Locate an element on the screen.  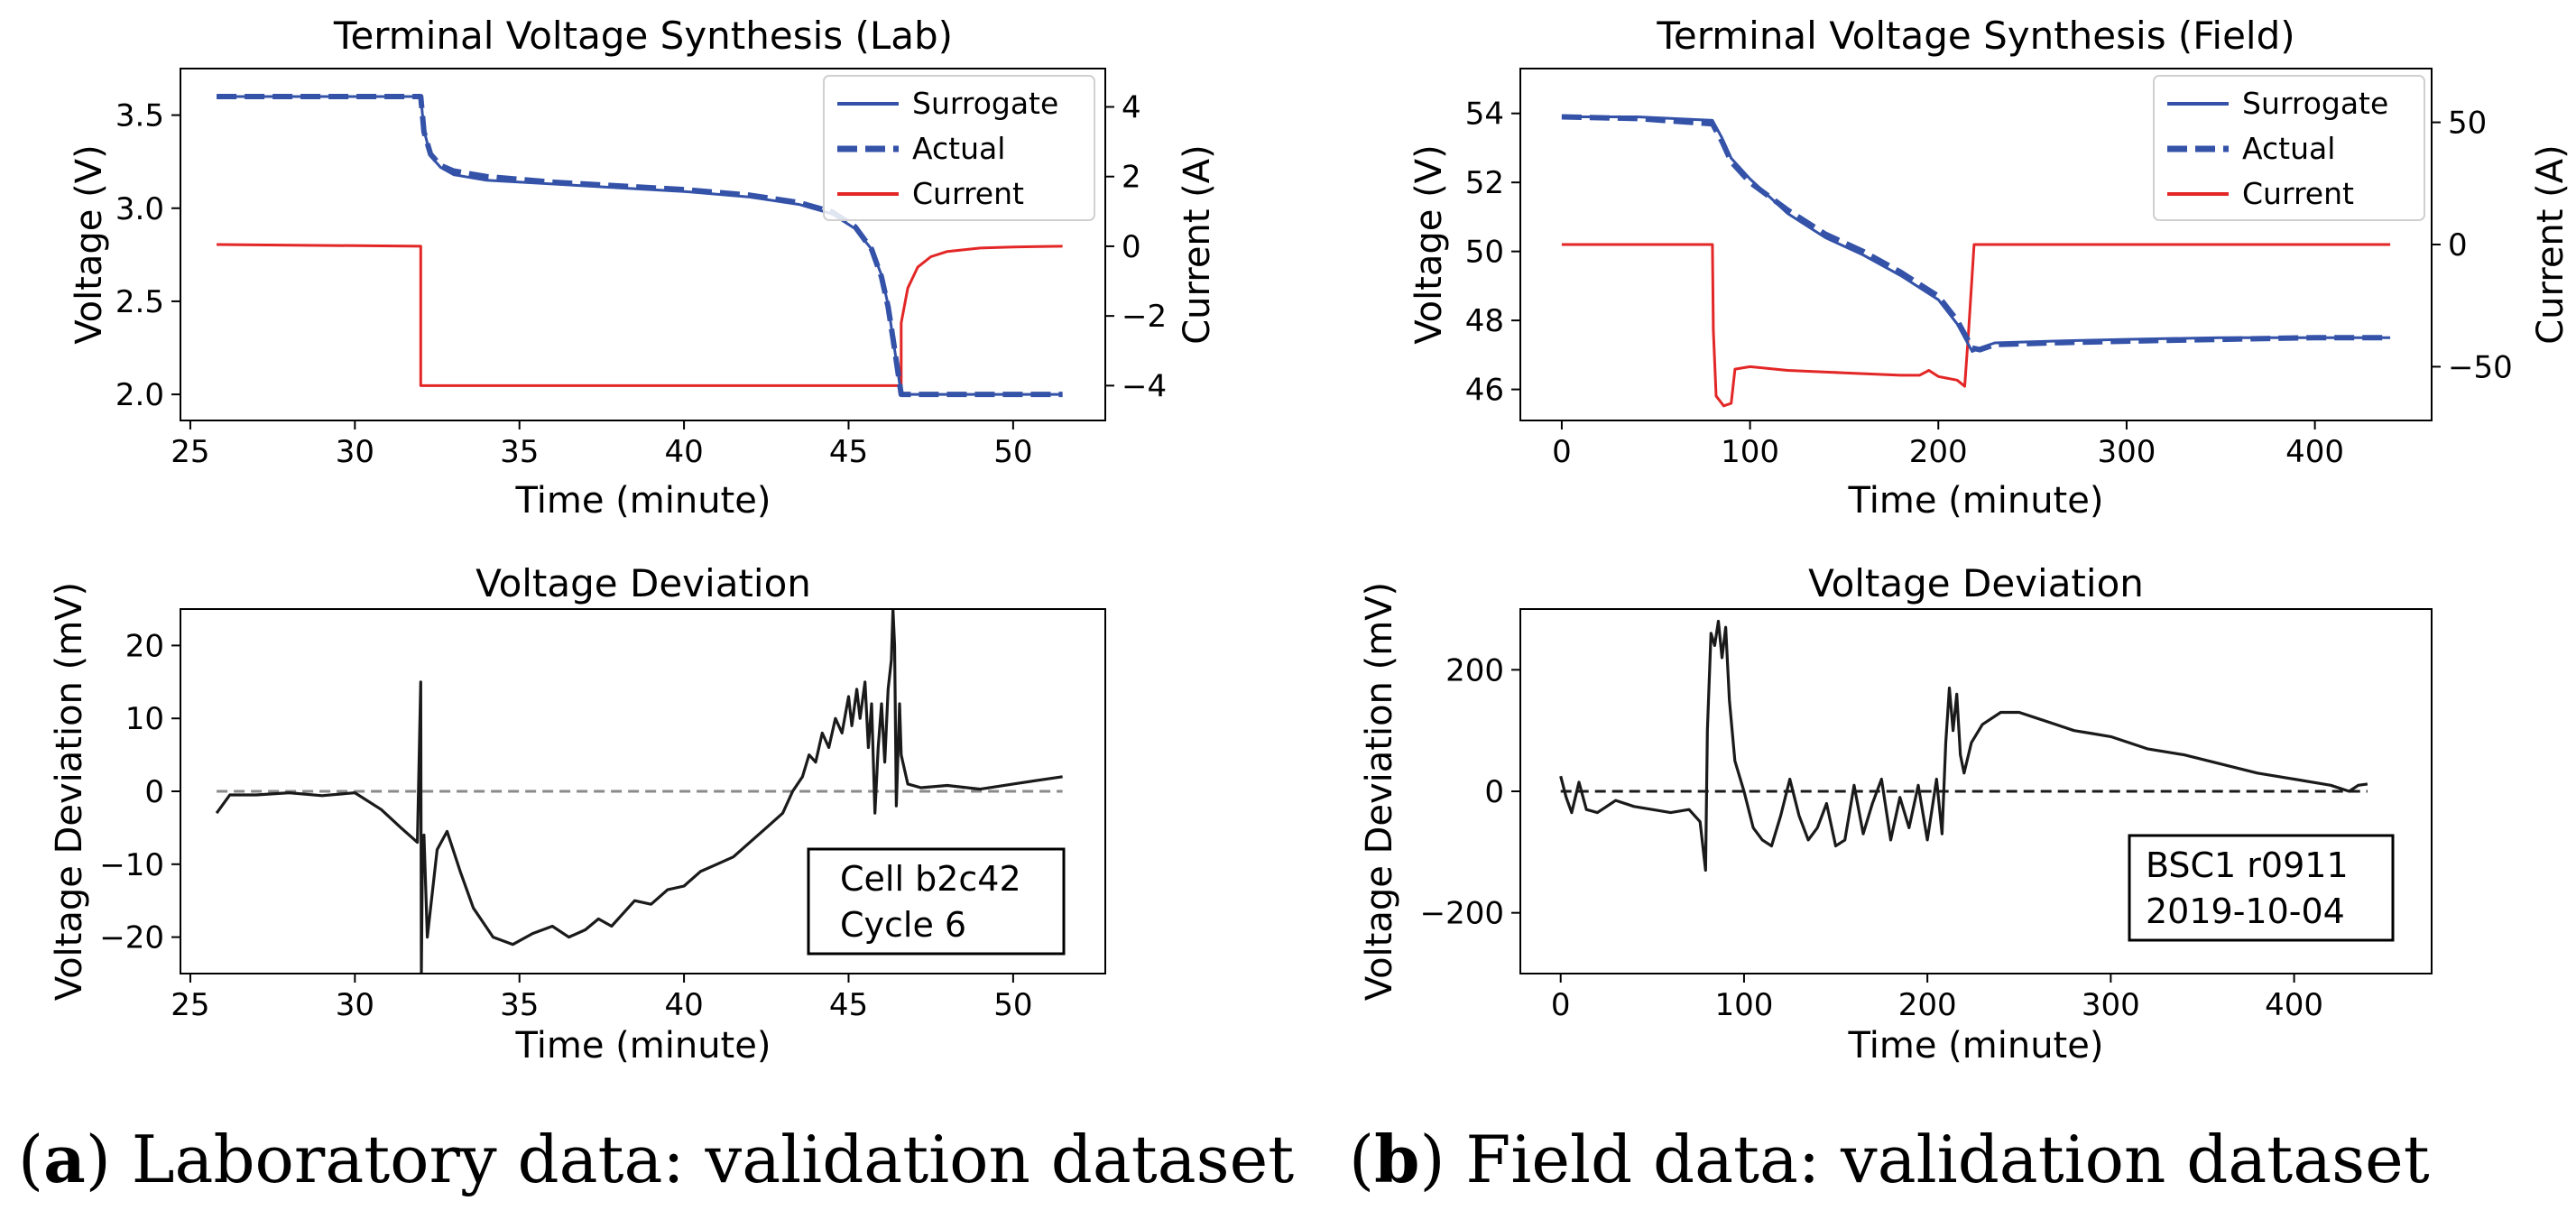
y2-axis-ticks: 4 2 0 −2 −4 is located at coordinates (1136, 246).